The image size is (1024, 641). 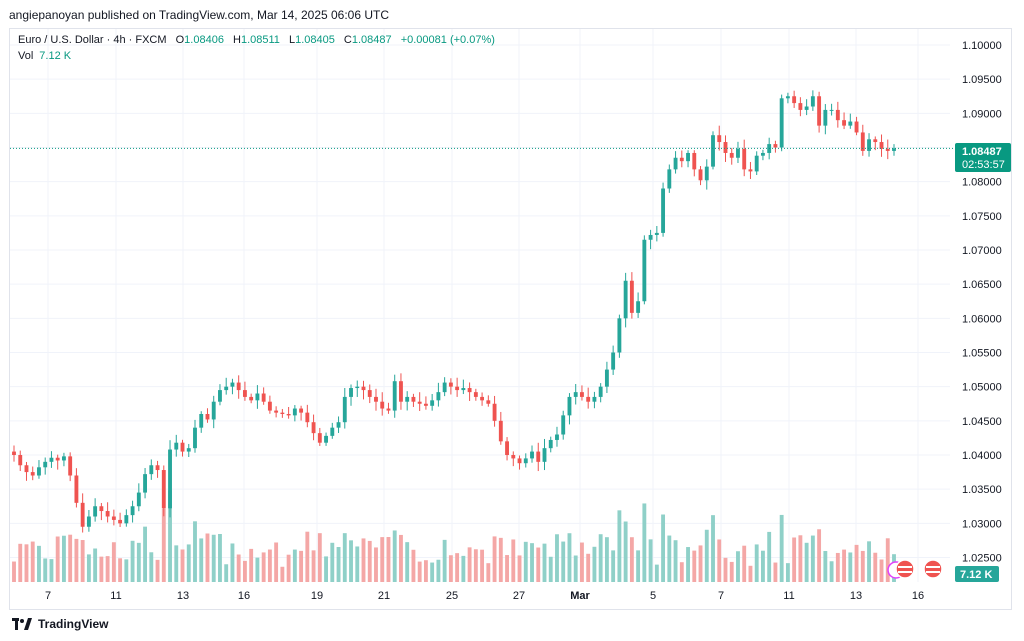 I want to click on open-value: 1.08406, so click(x=204, y=40).